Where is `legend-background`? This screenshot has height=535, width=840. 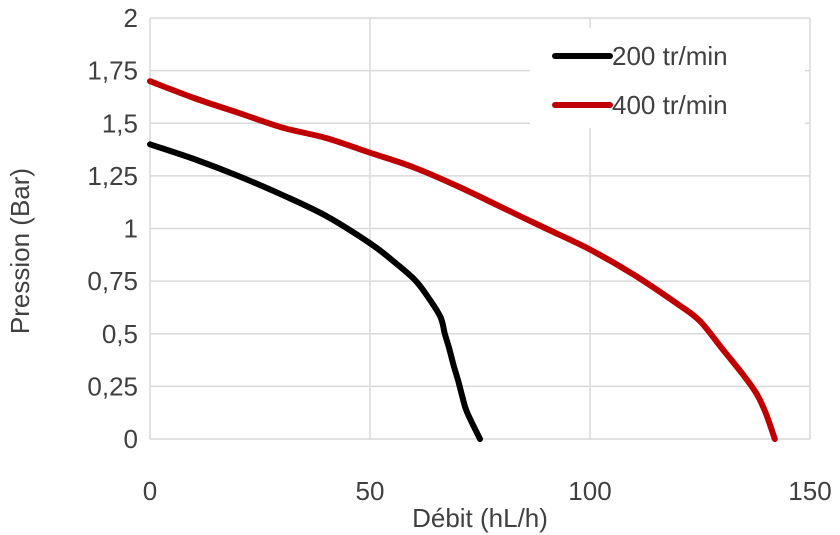 legend-background is located at coordinates (667, 78).